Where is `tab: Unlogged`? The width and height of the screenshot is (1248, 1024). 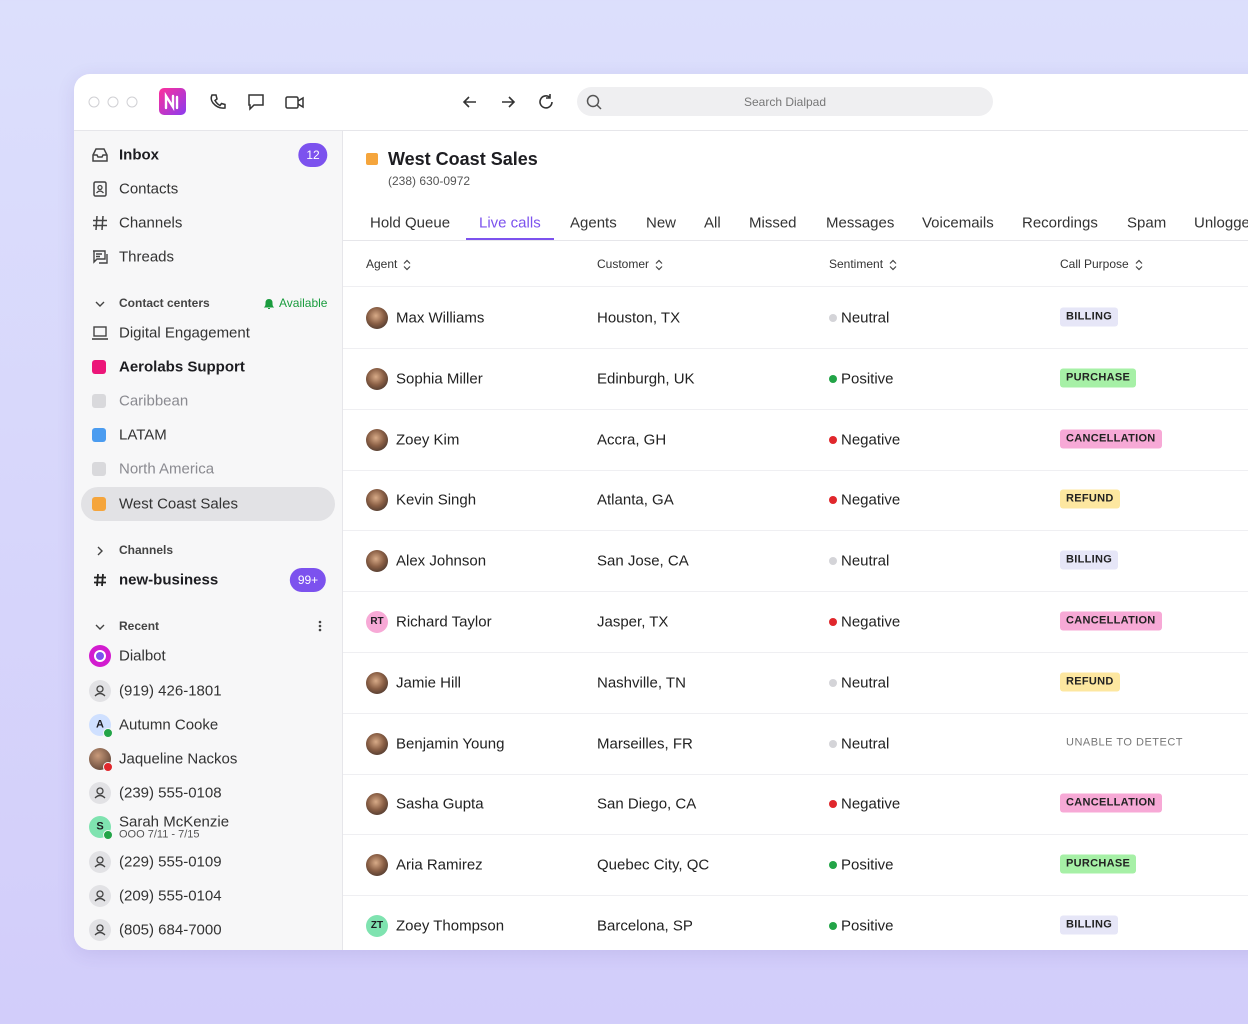
tab: Unlogged is located at coordinates (1221, 223).